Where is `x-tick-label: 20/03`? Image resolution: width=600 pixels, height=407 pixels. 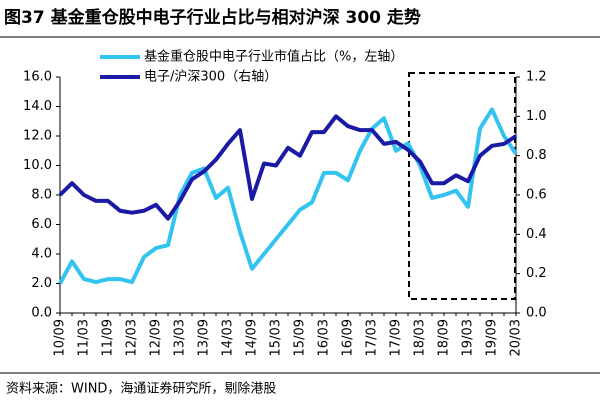
x-tick-label: 20/03 is located at coordinates (516, 337).